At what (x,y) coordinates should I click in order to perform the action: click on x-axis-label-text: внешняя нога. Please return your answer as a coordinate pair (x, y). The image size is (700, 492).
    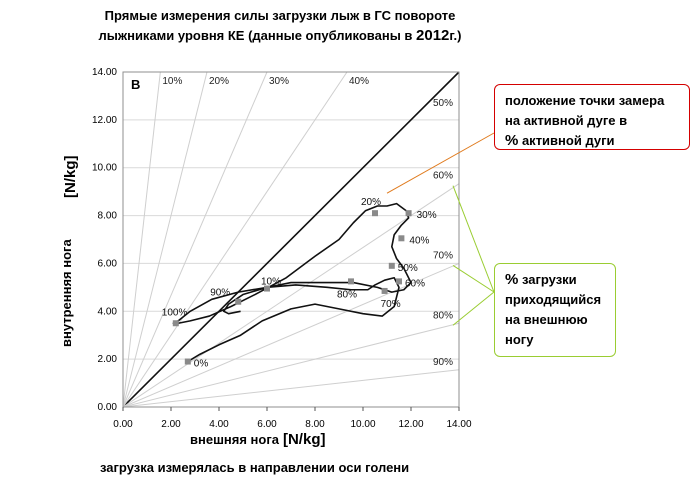
    Looking at the image, I should click on (235, 439).